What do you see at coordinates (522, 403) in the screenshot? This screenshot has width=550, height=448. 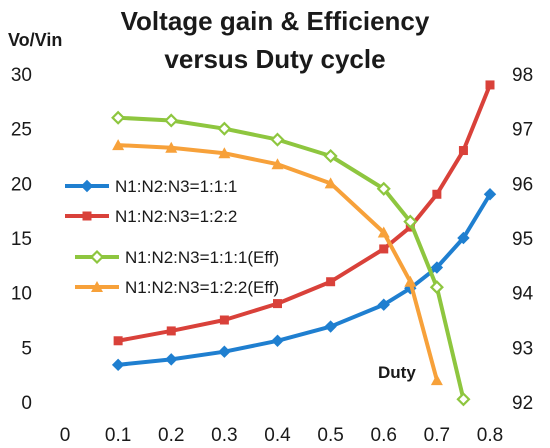 I see `y-right-tick-label: 92` at bounding box center [522, 403].